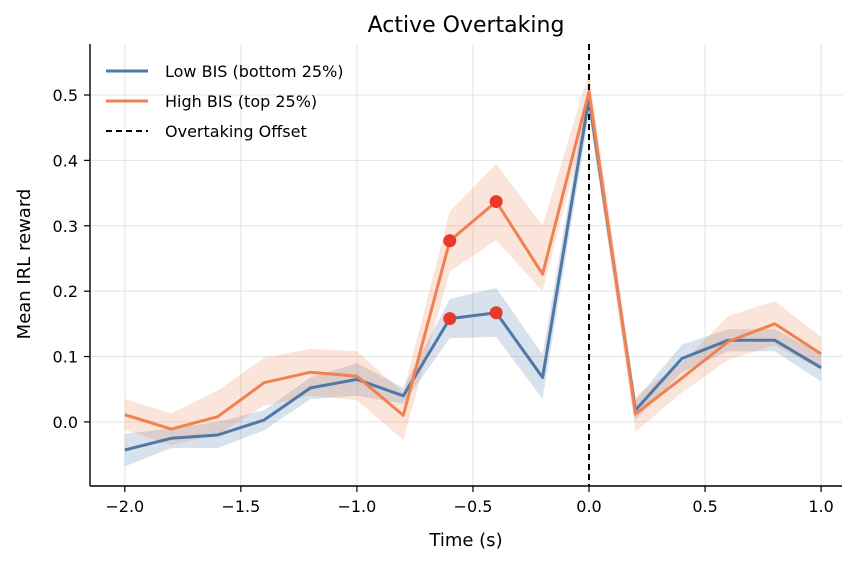 This screenshot has height=570, width=862. I want to click on y-tick-label-0: 0.0, so click(65, 422).